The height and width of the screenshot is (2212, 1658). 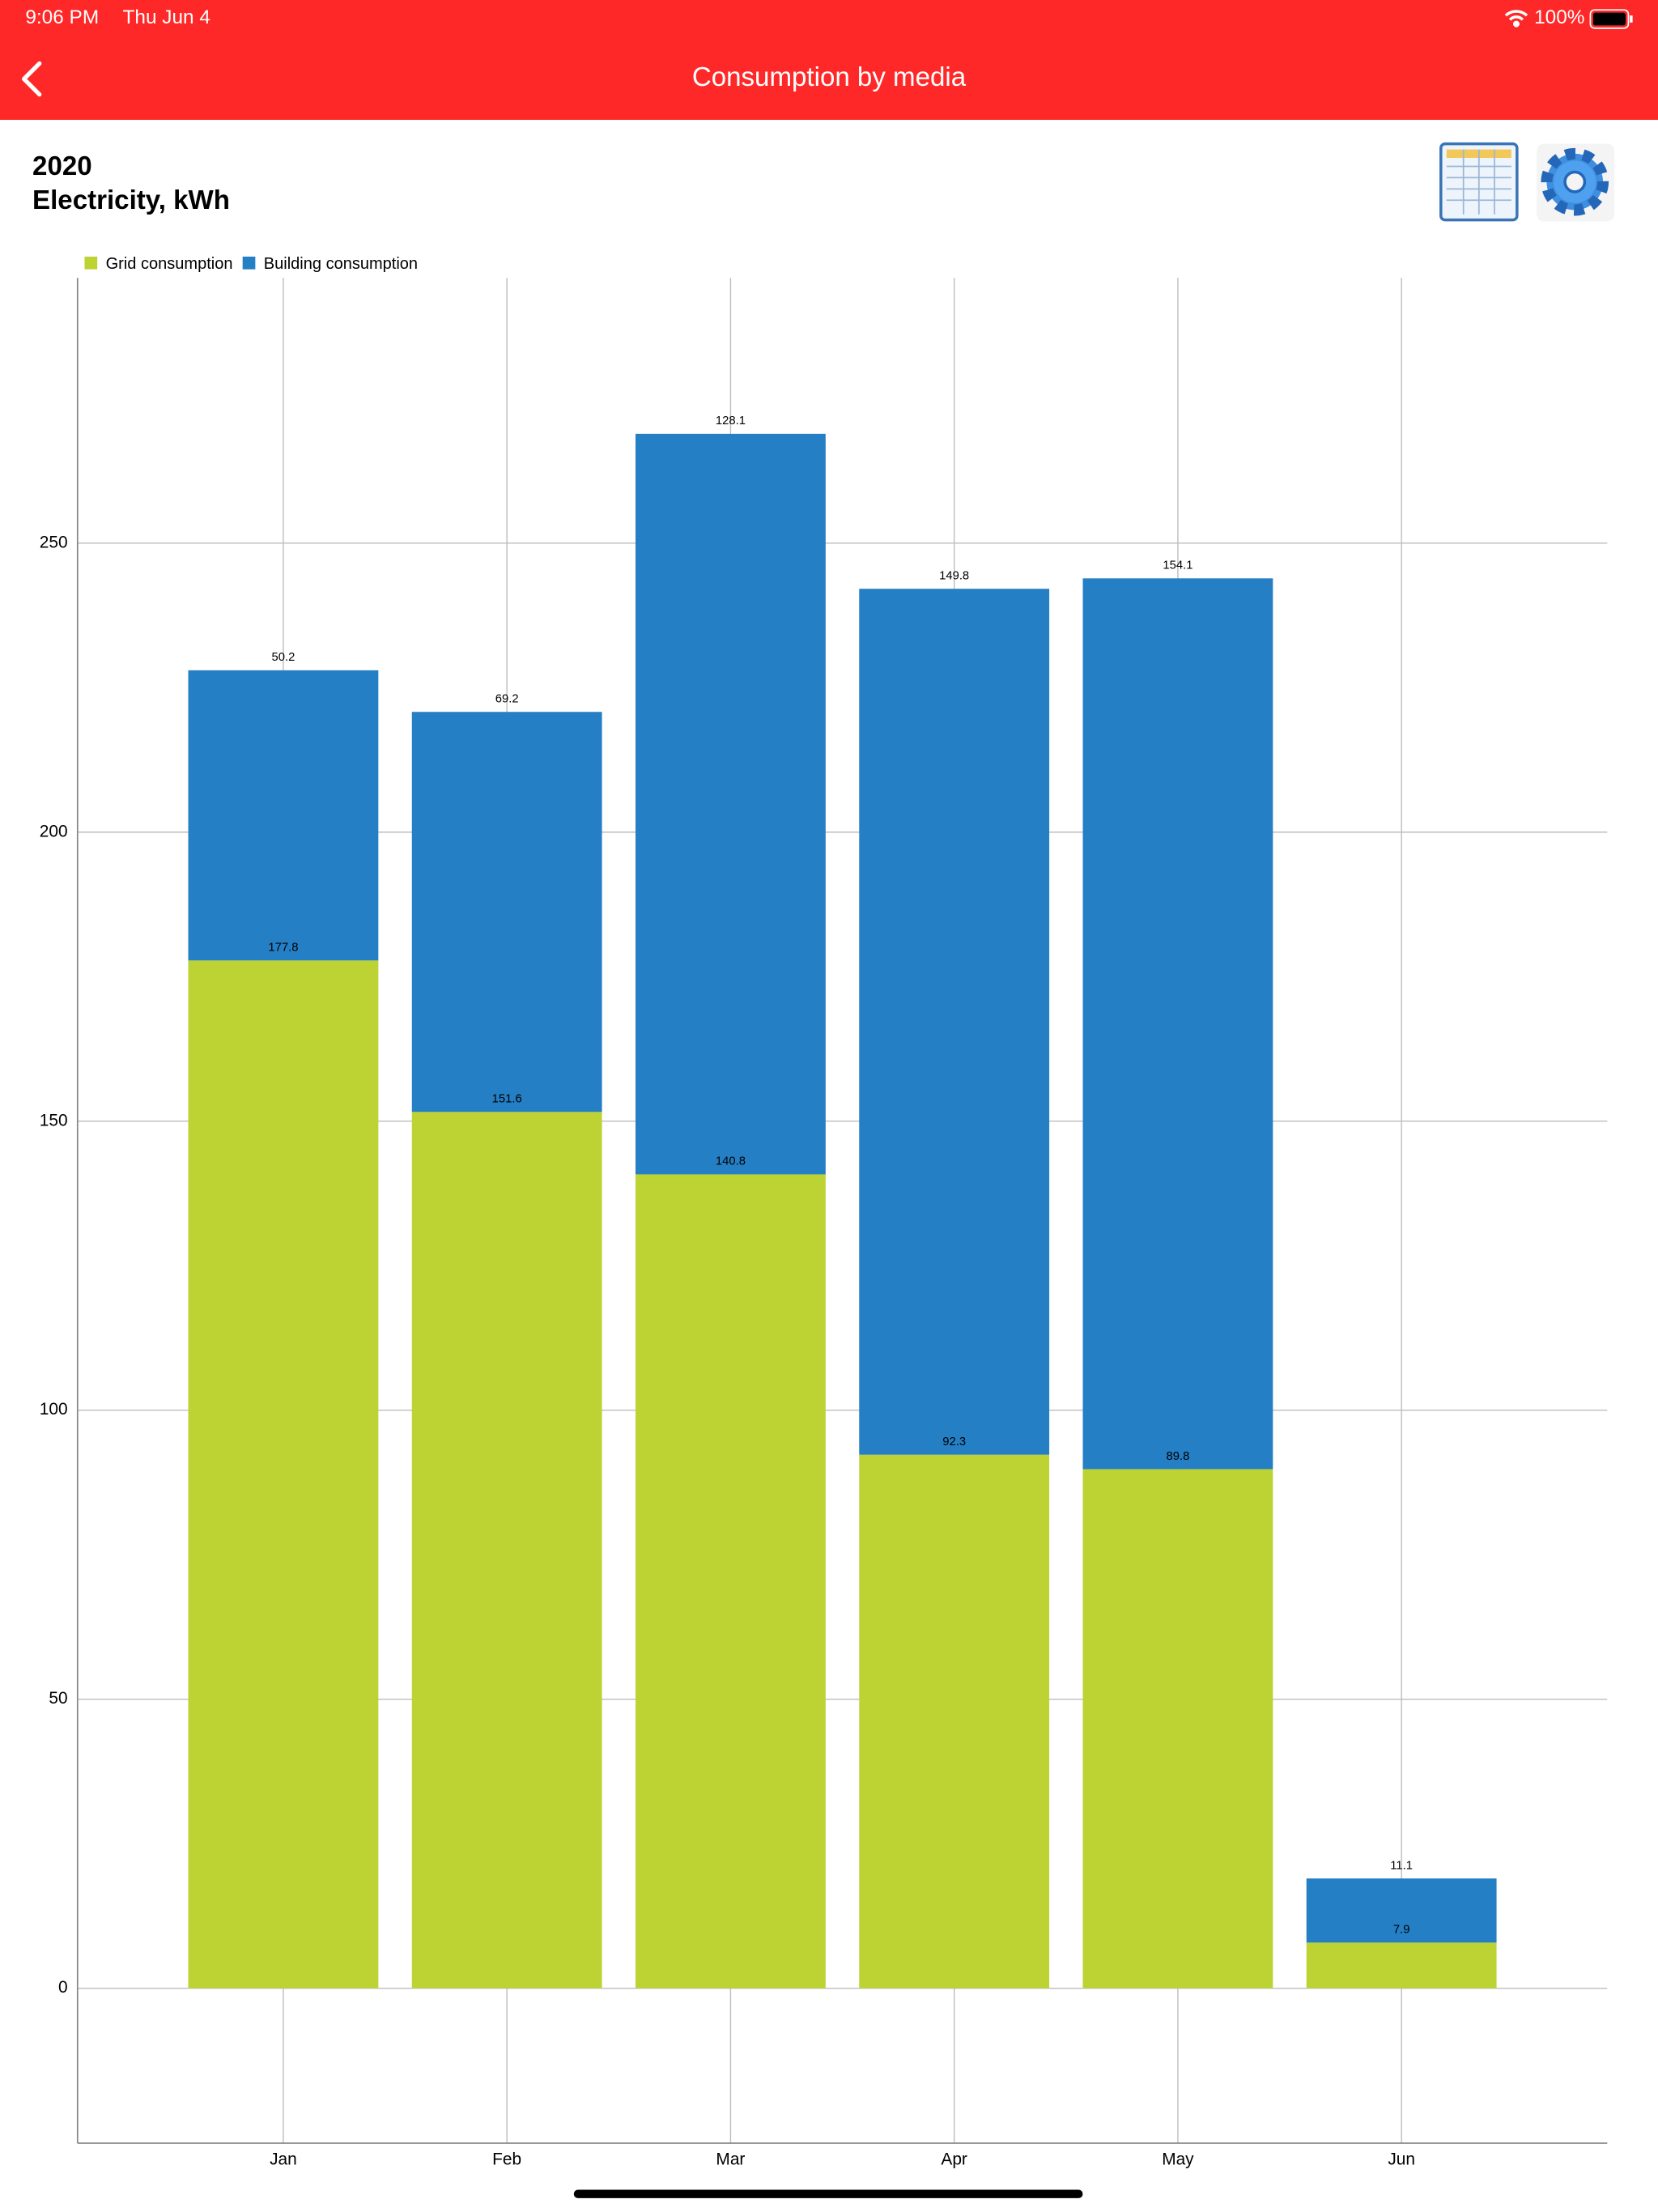 What do you see at coordinates (283, 657) in the screenshot?
I see `data-label: 50.2` at bounding box center [283, 657].